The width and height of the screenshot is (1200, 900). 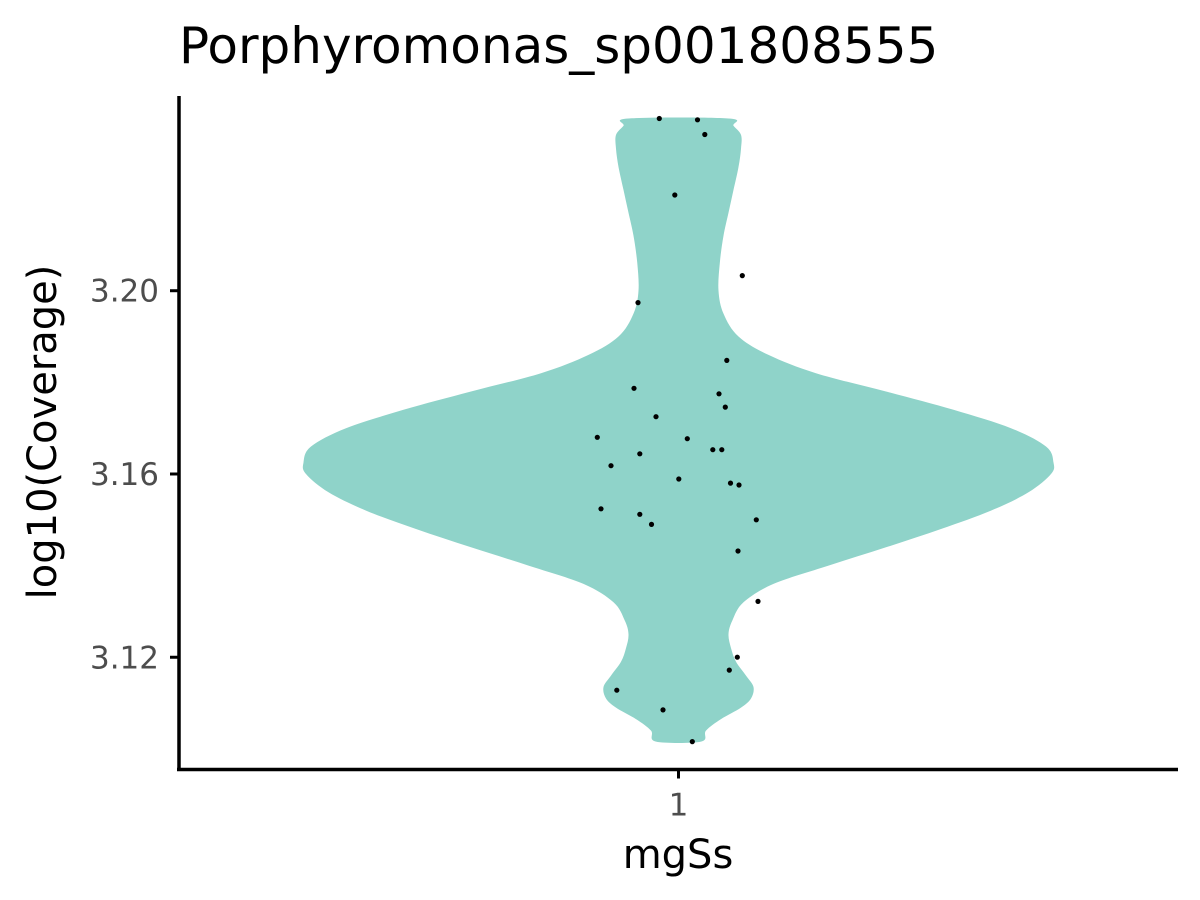 I want to click on y-axis-ticks: 3.12 3.16 3.20, so click(x=134, y=475).